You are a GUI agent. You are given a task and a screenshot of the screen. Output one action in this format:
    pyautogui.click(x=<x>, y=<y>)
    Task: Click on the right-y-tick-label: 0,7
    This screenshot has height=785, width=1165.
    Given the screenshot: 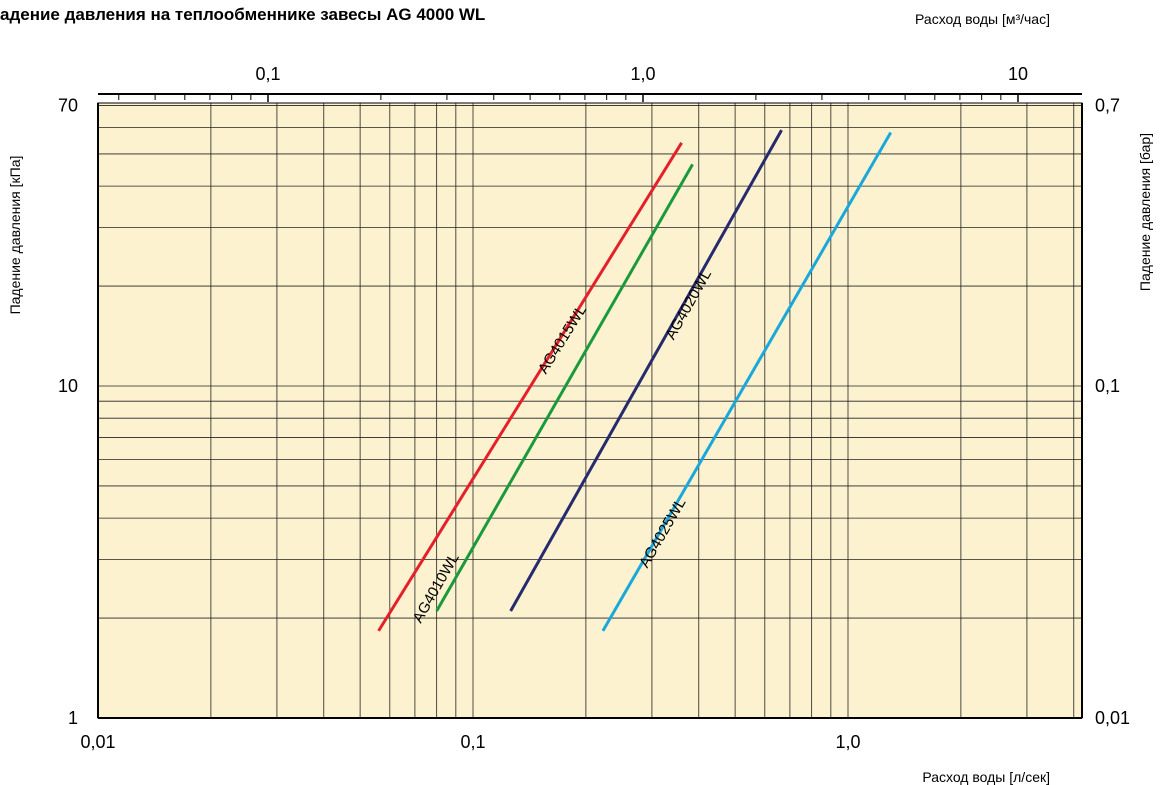 What is the action you would take?
    pyautogui.click(x=1107, y=105)
    